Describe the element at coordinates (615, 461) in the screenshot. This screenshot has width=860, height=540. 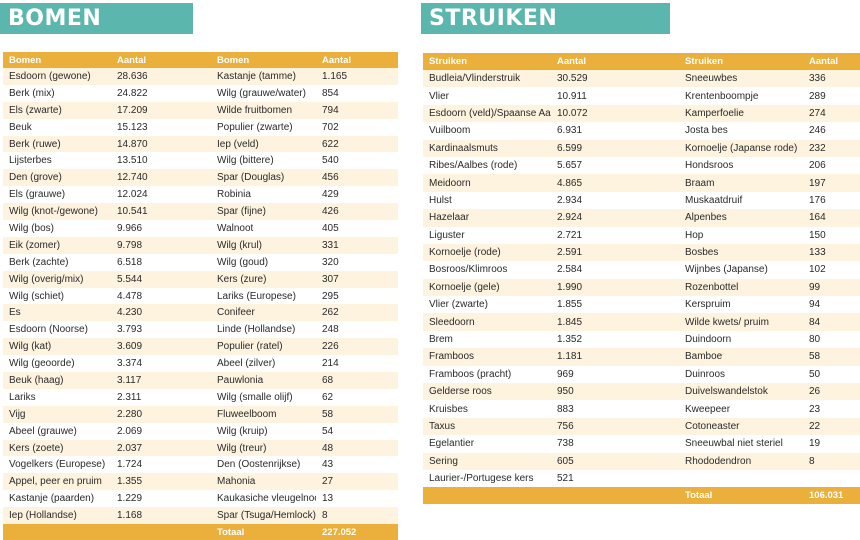
I see `struiken-left-count-cell: 605` at that location.